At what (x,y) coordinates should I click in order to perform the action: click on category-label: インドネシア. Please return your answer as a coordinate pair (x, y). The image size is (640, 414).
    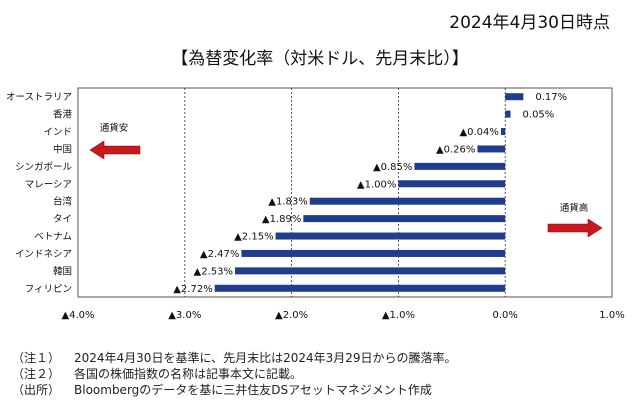
    Looking at the image, I should click on (43, 254).